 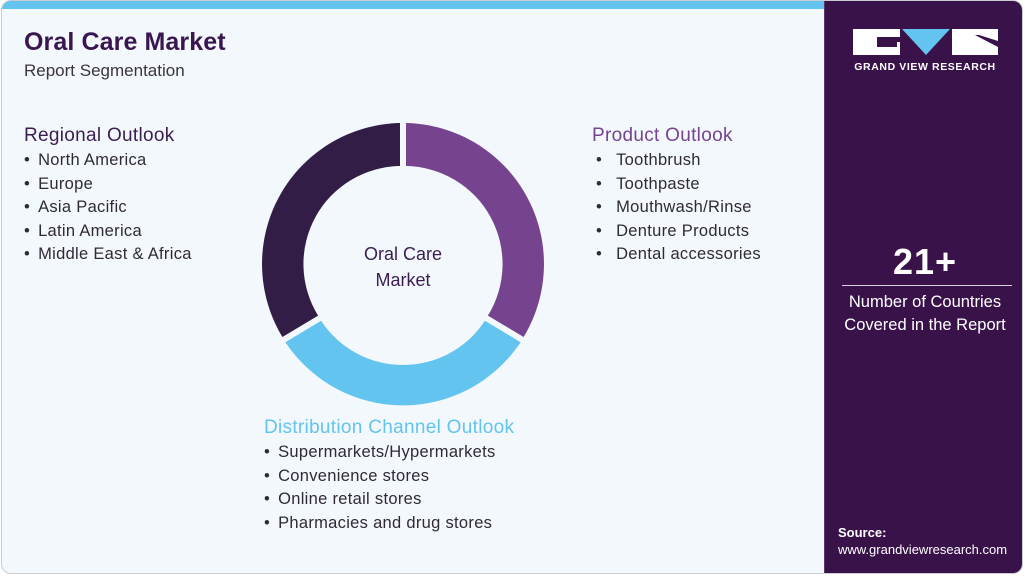 What do you see at coordinates (927, 285) in the screenshot?
I see `stat-divider` at bounding box center [927, 285].